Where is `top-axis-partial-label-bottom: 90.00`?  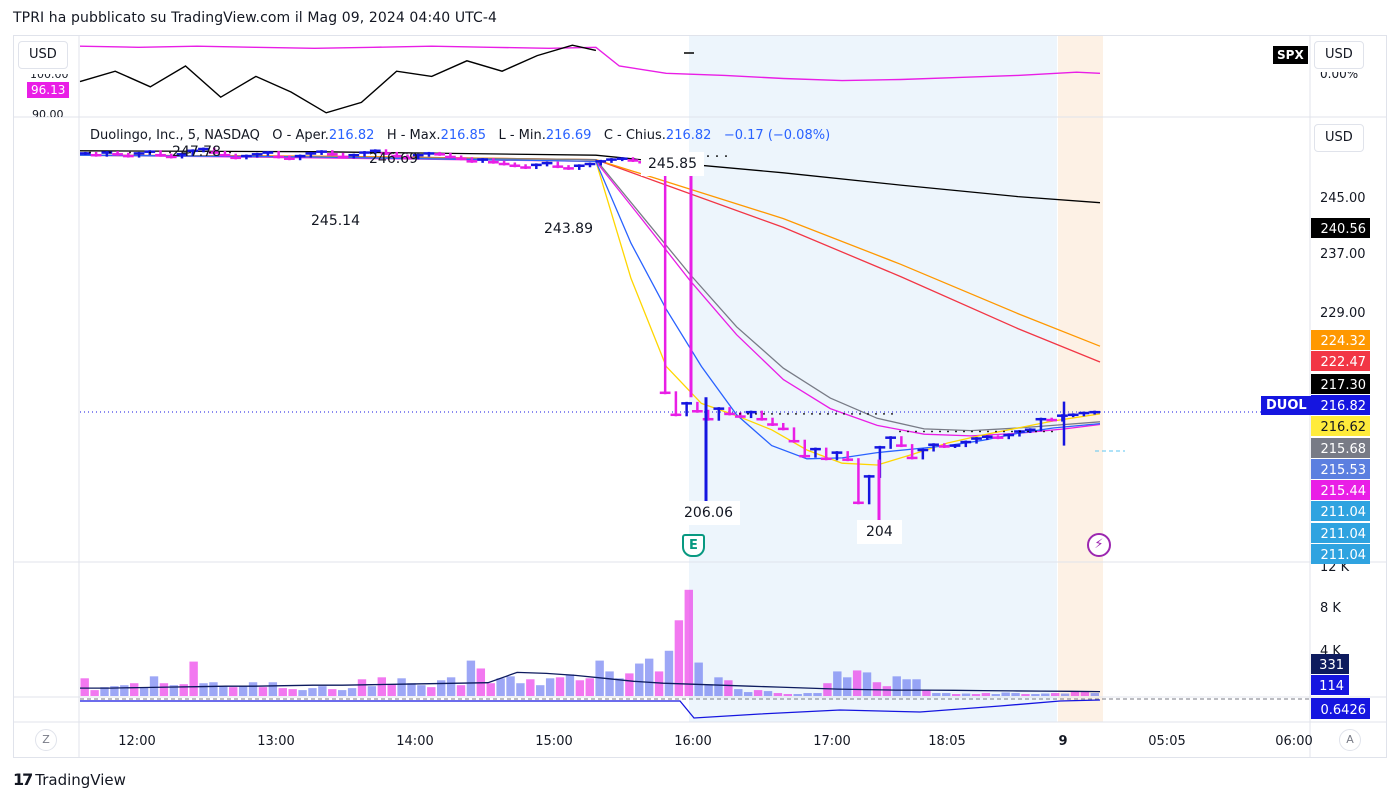 top-axis-partial-label-bottom: 90.00 is located at coordinates (48, 113).